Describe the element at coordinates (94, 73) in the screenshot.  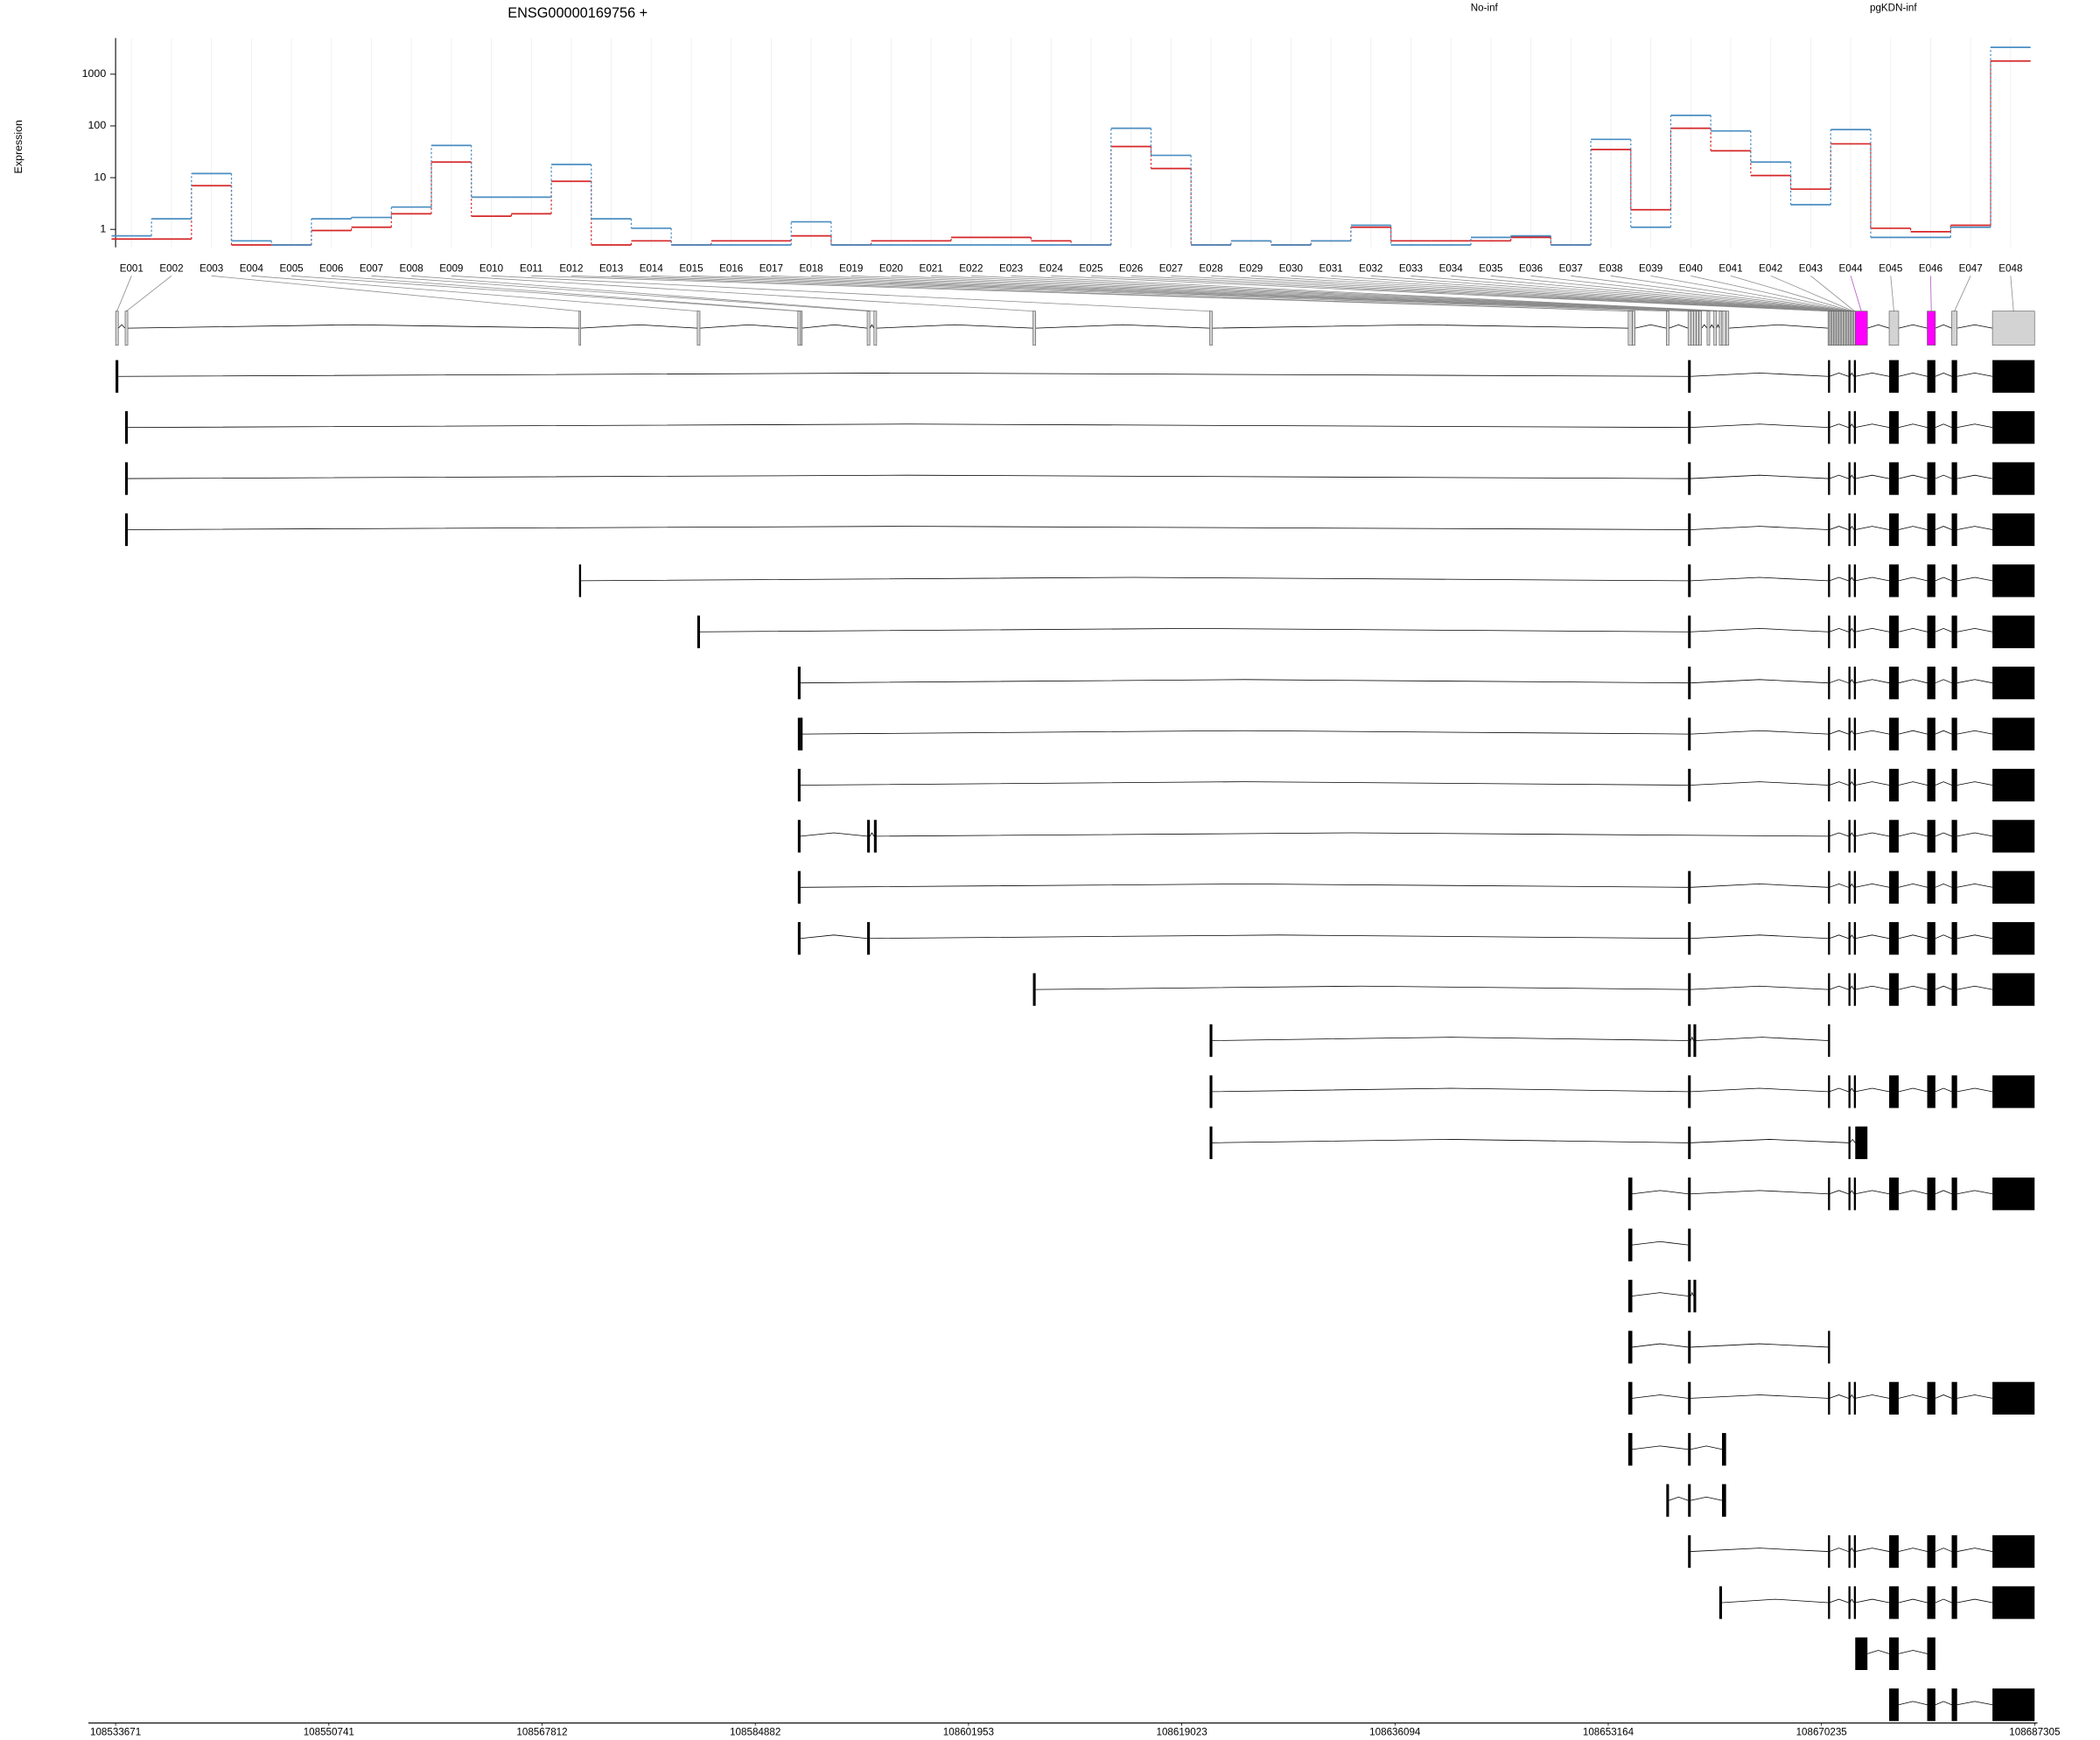
I see `y-tick-label: 1000` at that location.